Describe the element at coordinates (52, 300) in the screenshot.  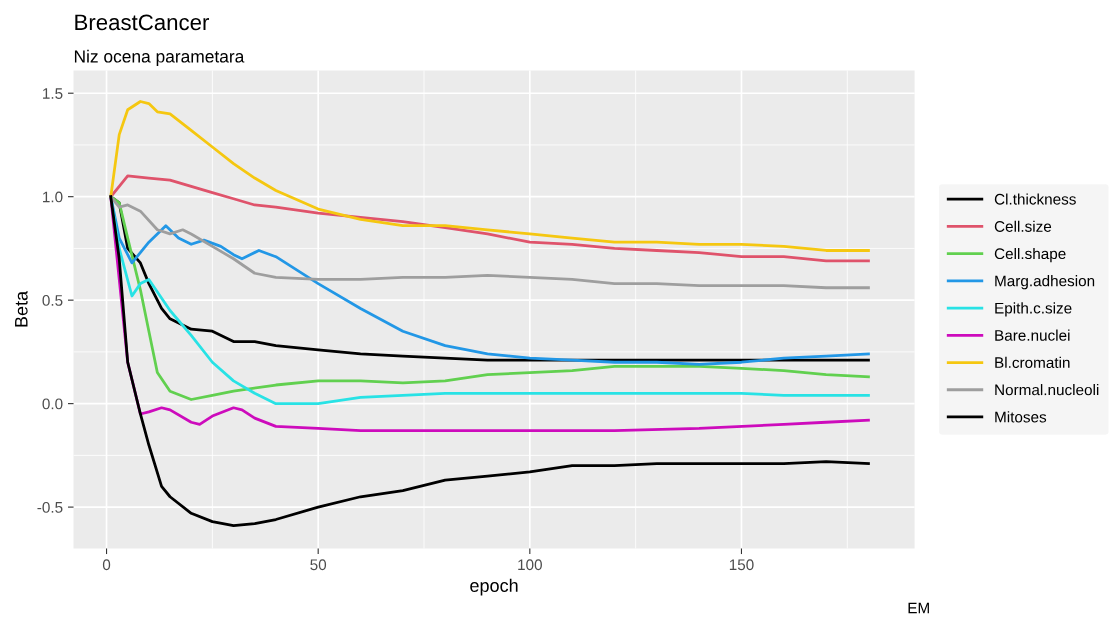
I see `y-tick-label: 0.5` at that location.